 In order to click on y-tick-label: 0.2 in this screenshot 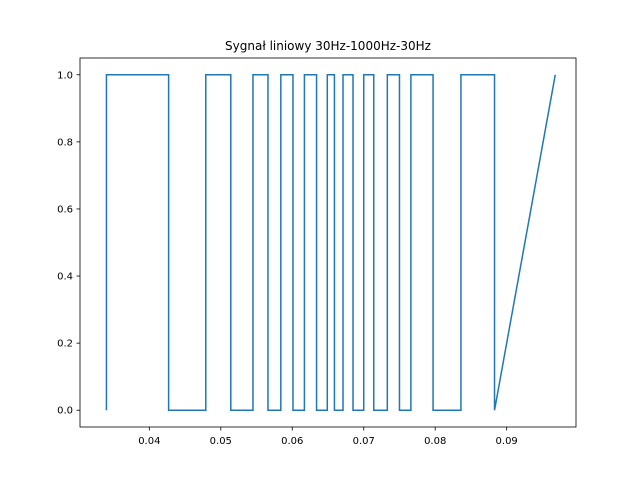, I will do `click(65, 344)`.